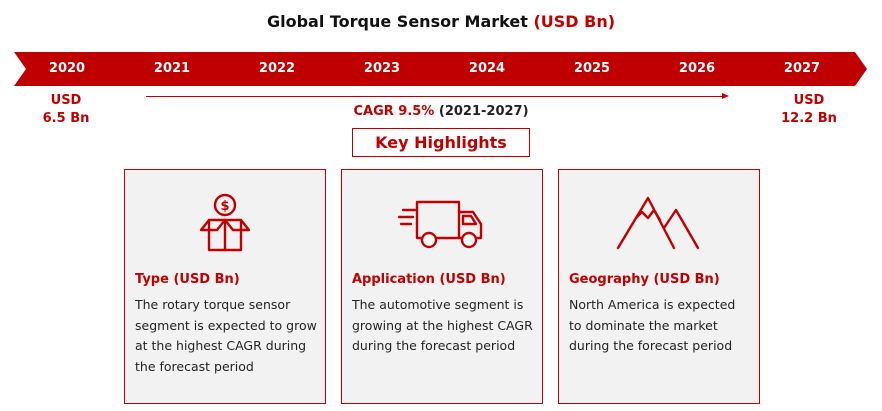 Image resolution: width=882 pixels, height=411 pixels. I want to click on money-box-icon: $, so click(225, 222).